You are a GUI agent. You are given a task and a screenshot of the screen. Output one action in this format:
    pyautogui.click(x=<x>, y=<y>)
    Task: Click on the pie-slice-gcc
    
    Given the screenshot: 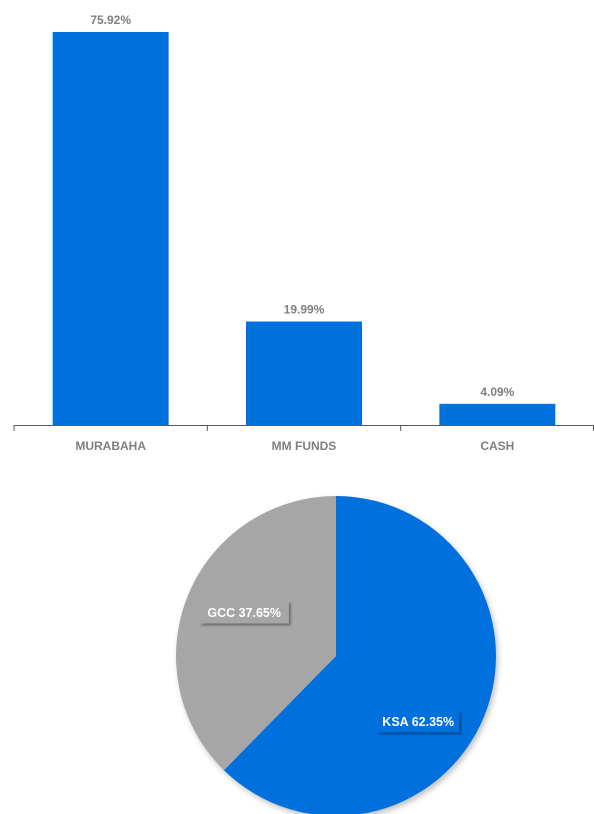 What is the action you would take?
    pyautogui.click(x=256, y=633)
    